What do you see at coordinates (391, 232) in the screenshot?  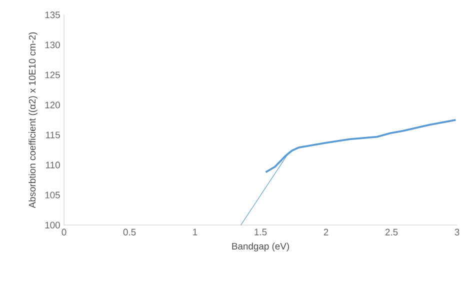 I see `x-tick-label: 2.5` at bounding box center [391, 232].